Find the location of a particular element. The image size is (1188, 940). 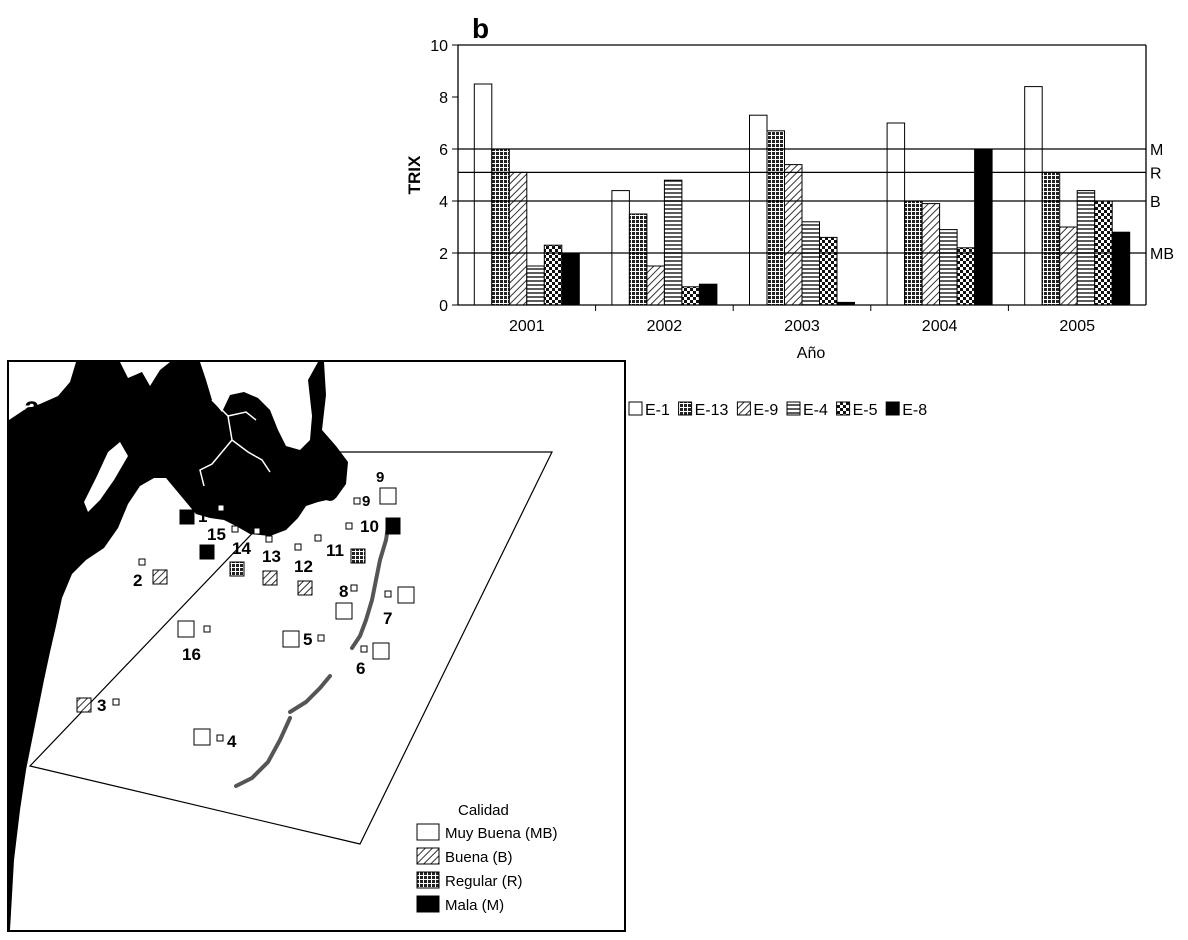

y-tick-label: 2 is located at coordinates (443, 254).